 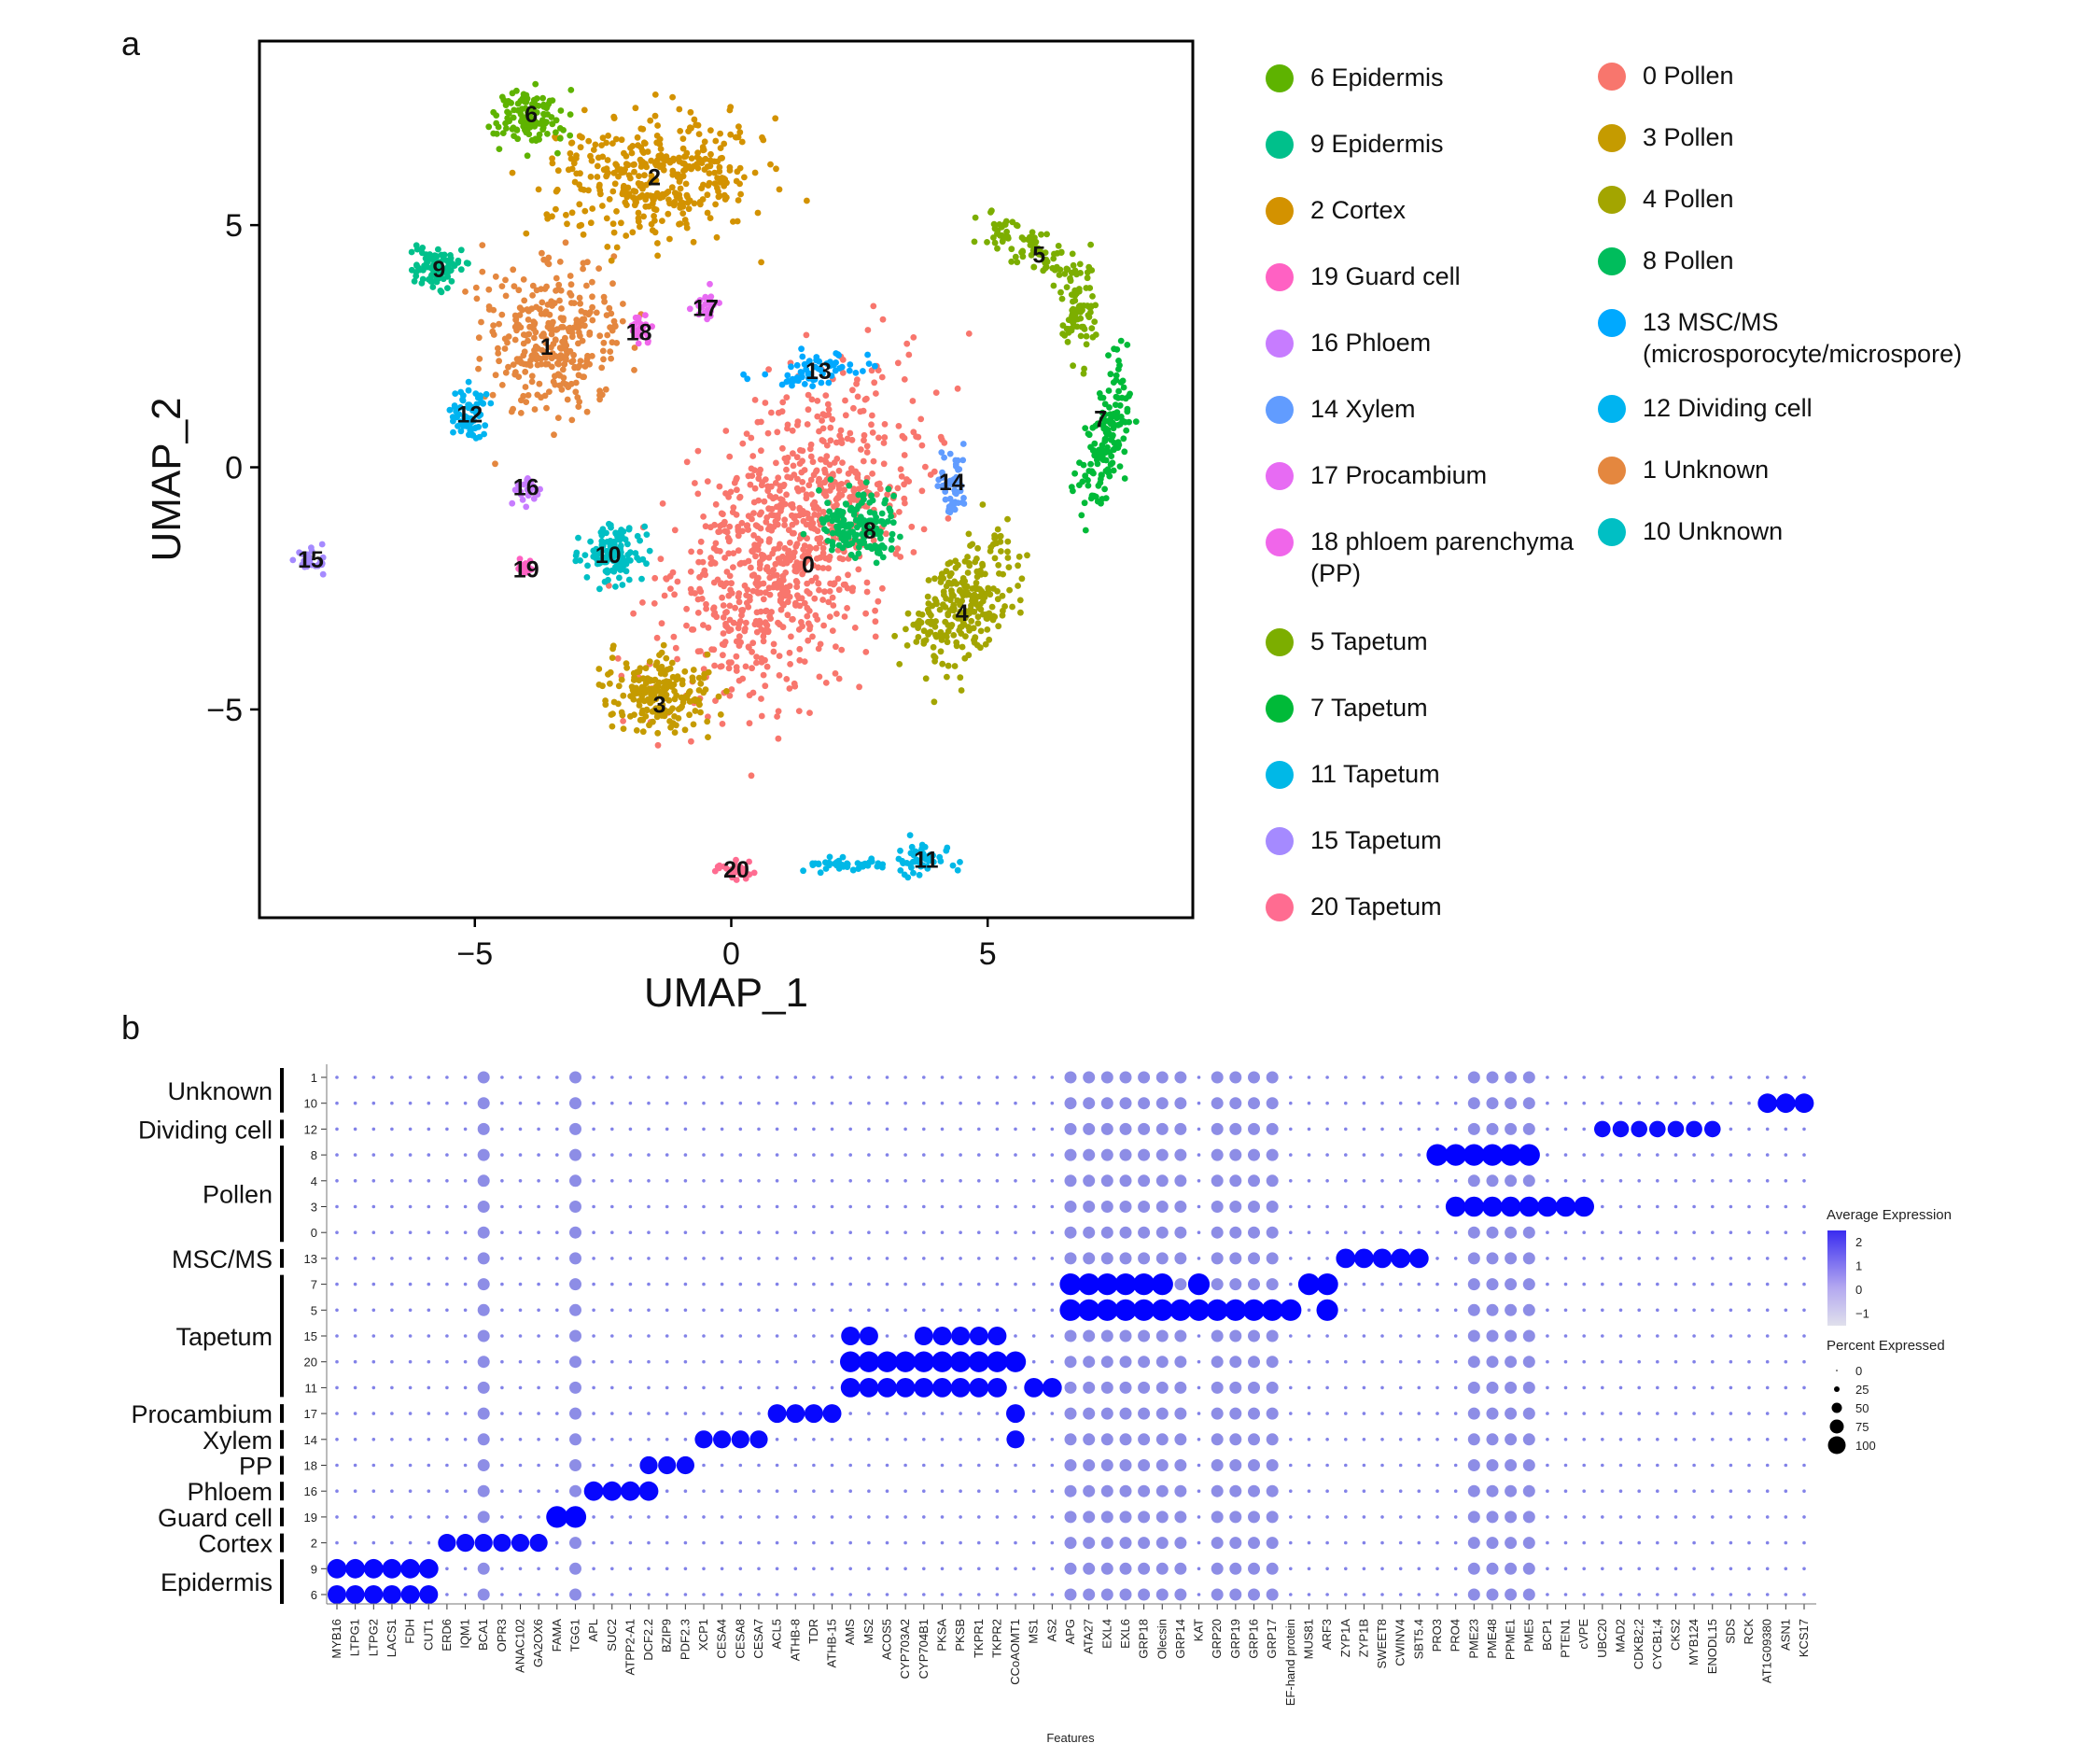 I want to click on cluster-label: 4, so click(x=962, y=613).